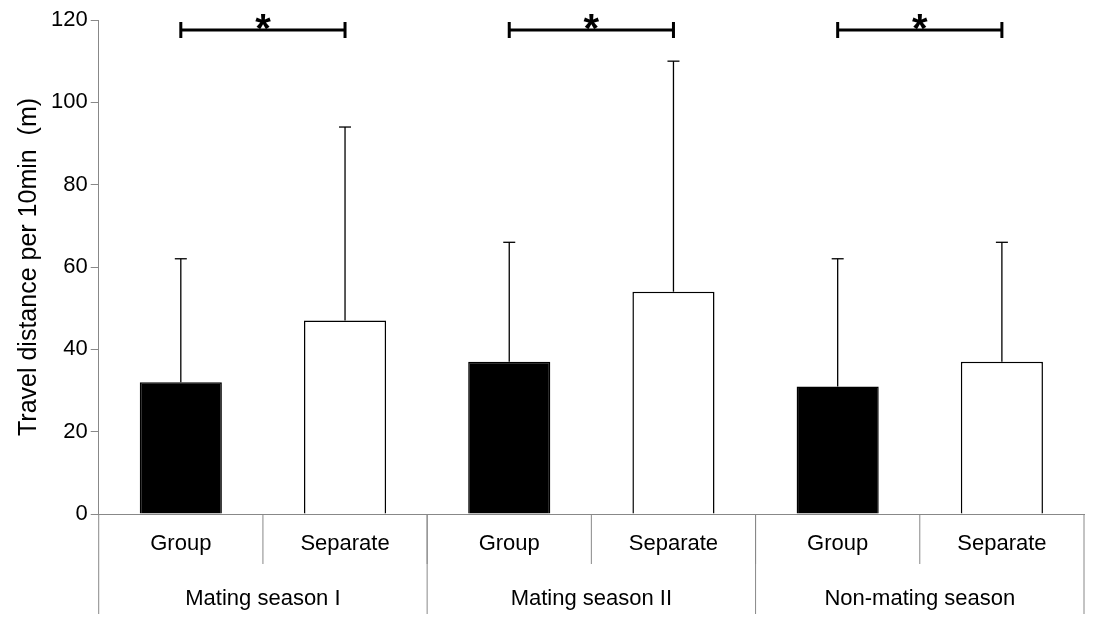  I want to click on y-tick-label: 60, so click(75, 266).